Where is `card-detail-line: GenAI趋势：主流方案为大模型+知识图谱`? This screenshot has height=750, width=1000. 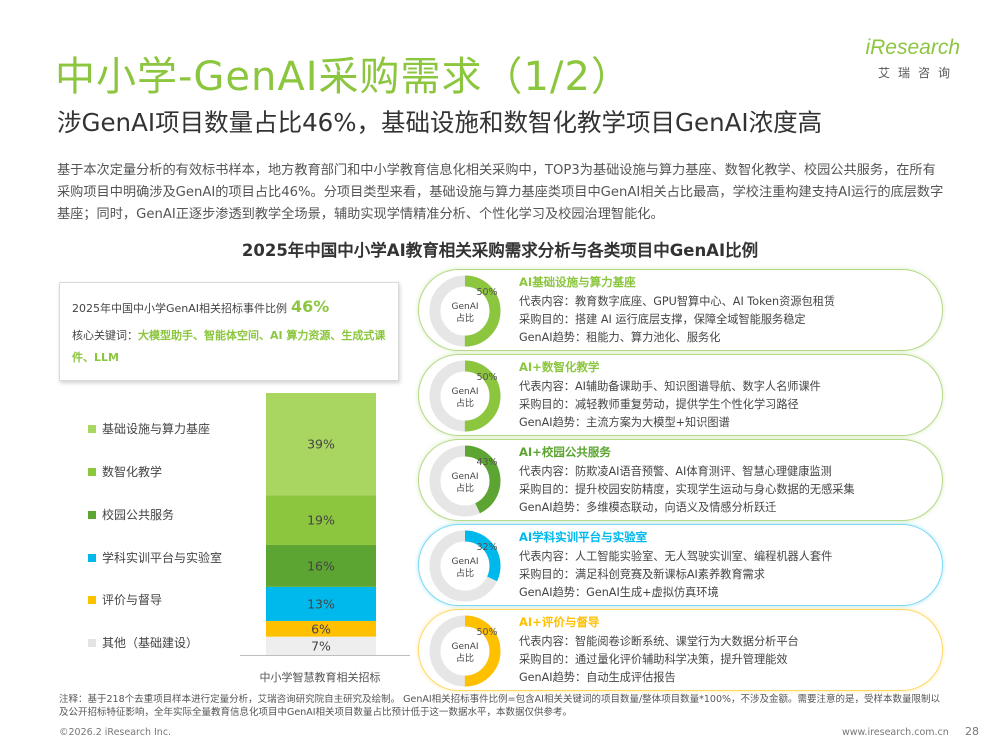
card-detail-line: GenAI趋势：主流方案为大模型+知识图谱 is located at coordinates (624, 422).